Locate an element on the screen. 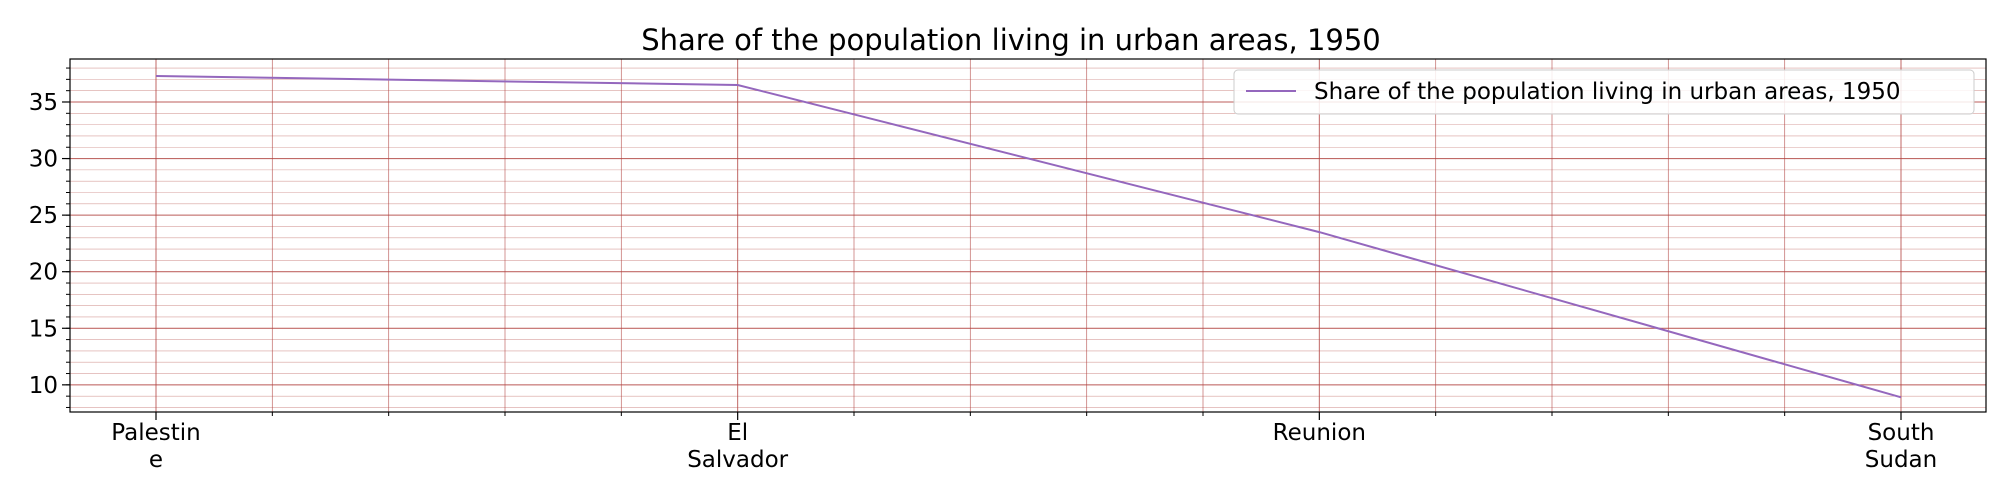 The image size is (2000, 500). legend-box is located at coordinates (1604, 92).